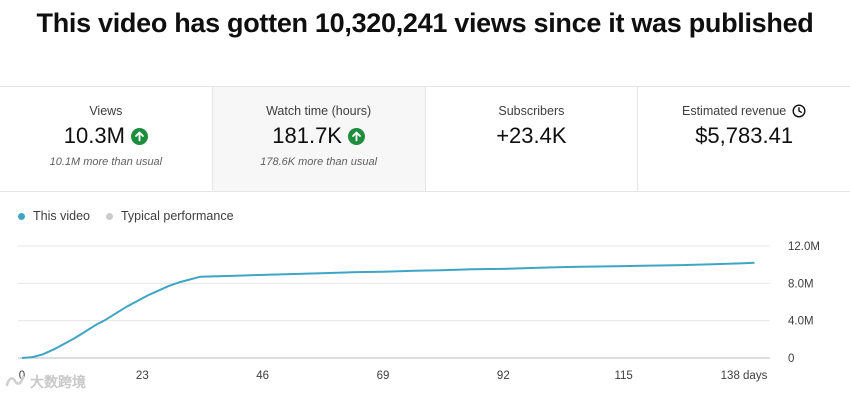  I want to click on metric-card-views: Views 10.3M 10.1M more than usual, so click(106, 139).